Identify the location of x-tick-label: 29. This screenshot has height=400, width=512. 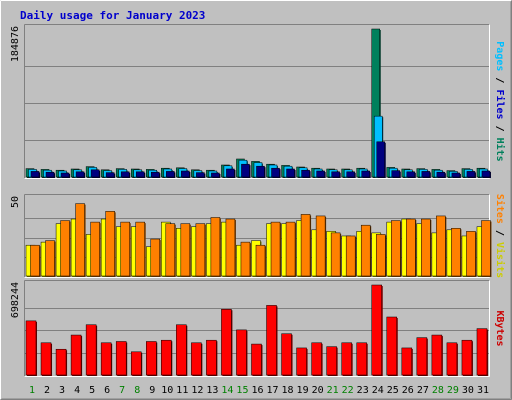
(453, 390).